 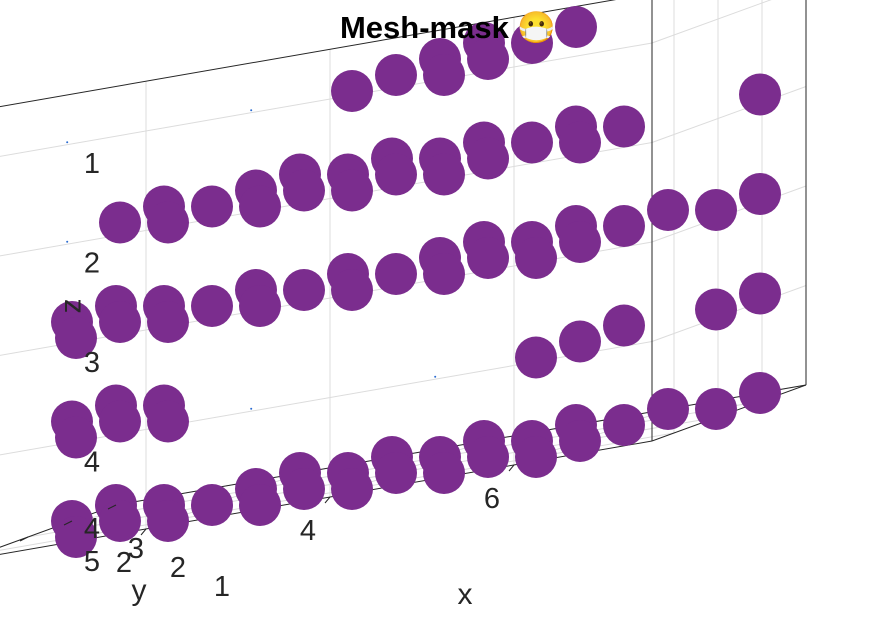 I want to click on z-tick-label: 1, so click(x=92, y=164).